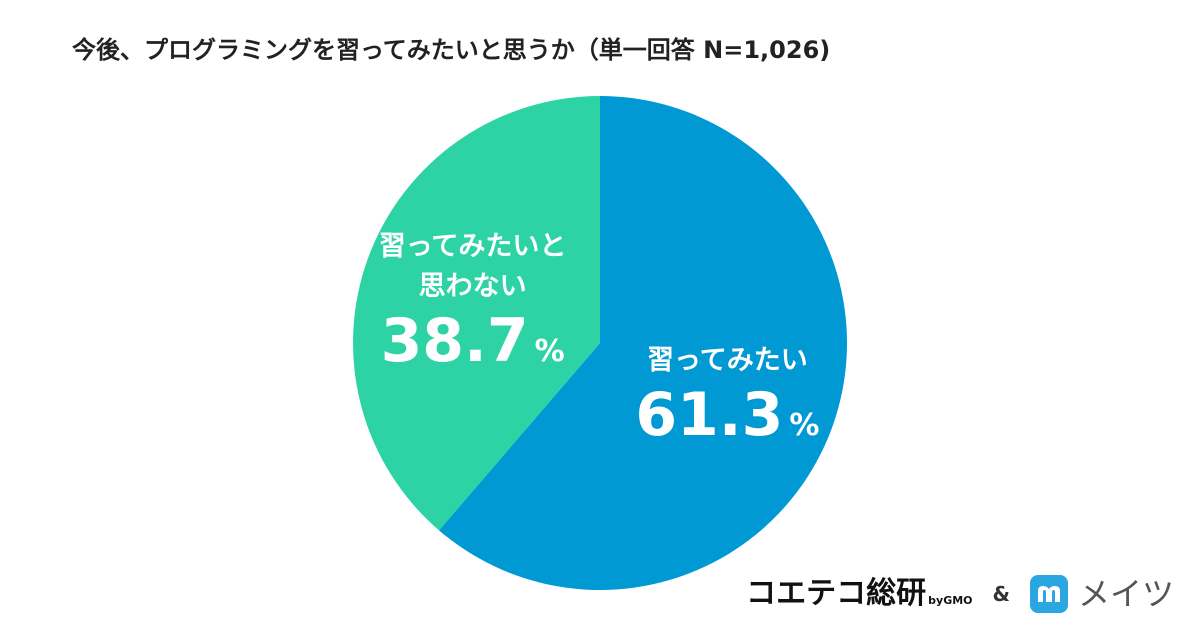 The width and height of the screenshot is (1200, 630). What do you see at coordinates (451, 50) in the screenshot?
I see `chart-title: 今後、プログラミングを習ってみたいと思うか（単一回答 N=1,026)` at bounding box center [451, 50].